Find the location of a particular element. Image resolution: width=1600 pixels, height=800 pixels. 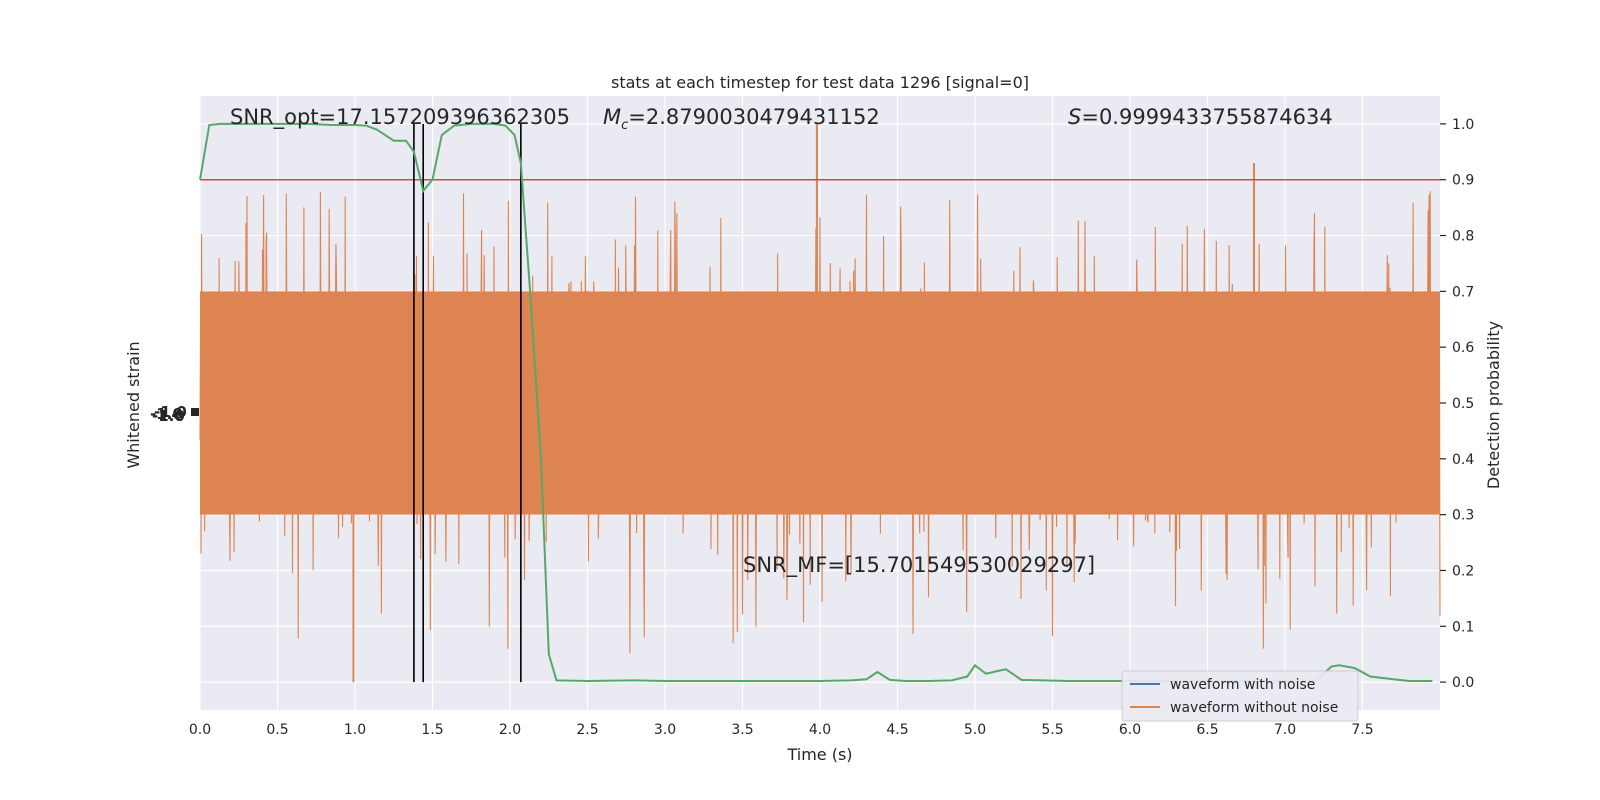

mc-symbol: M is located at coordinates (612, 117).